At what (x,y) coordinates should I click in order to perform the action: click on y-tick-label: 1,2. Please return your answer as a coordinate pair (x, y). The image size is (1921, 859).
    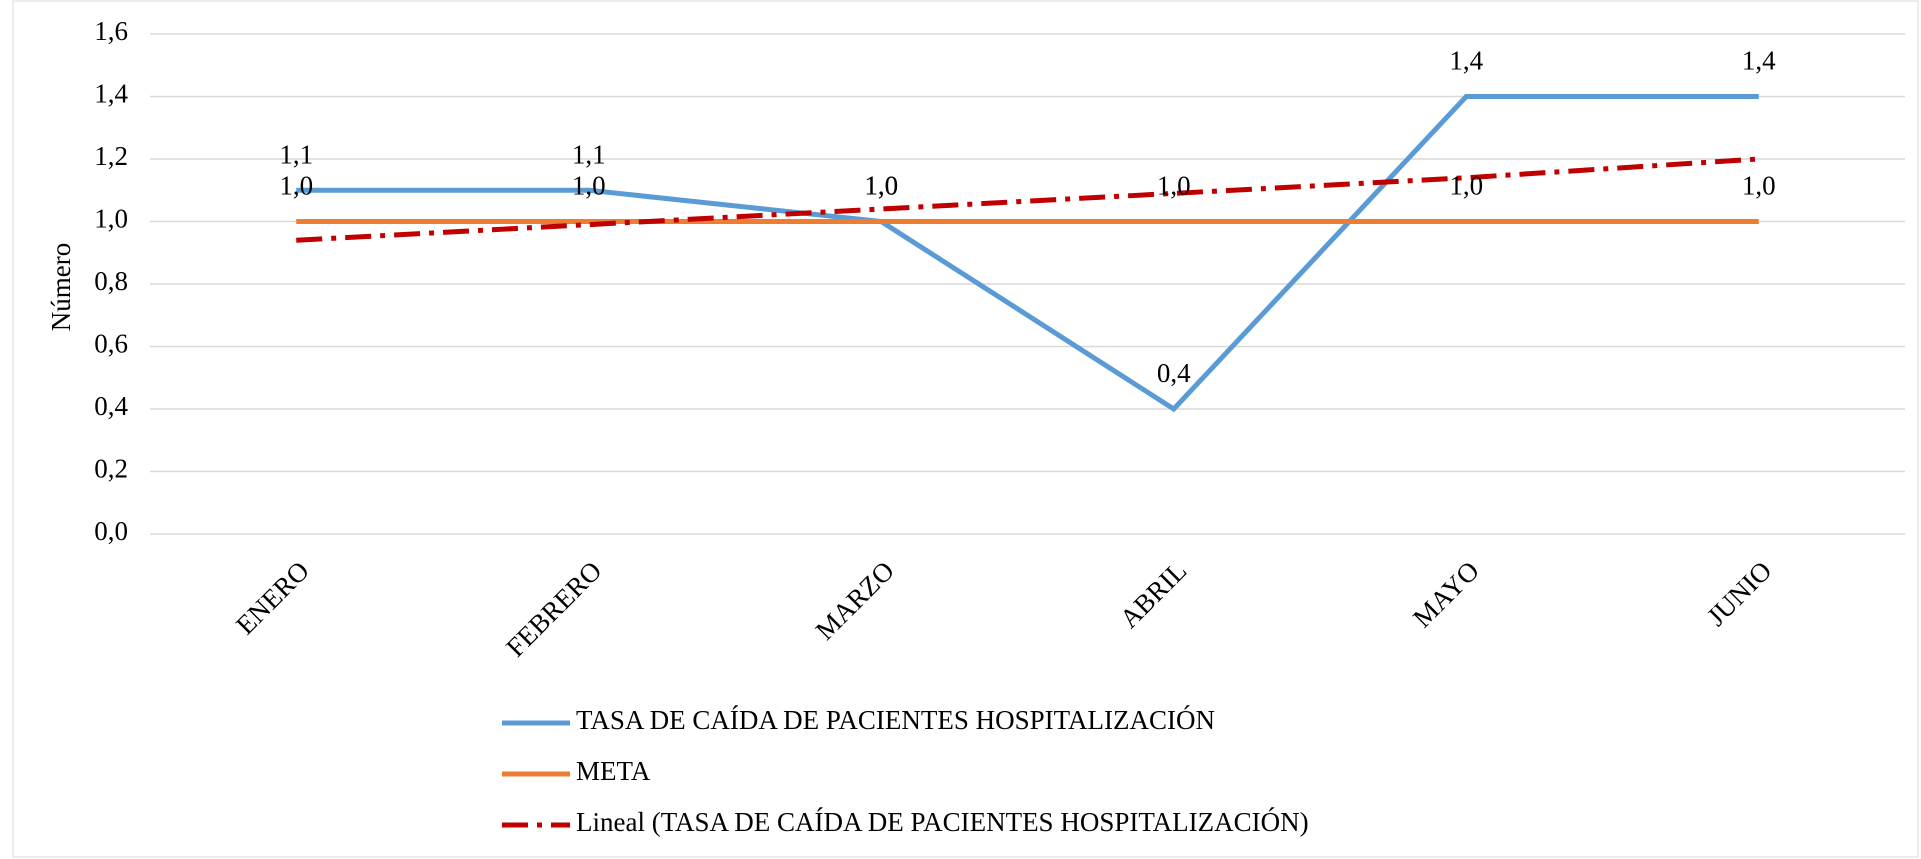
    Looking at the image, I should click on (111, 156).